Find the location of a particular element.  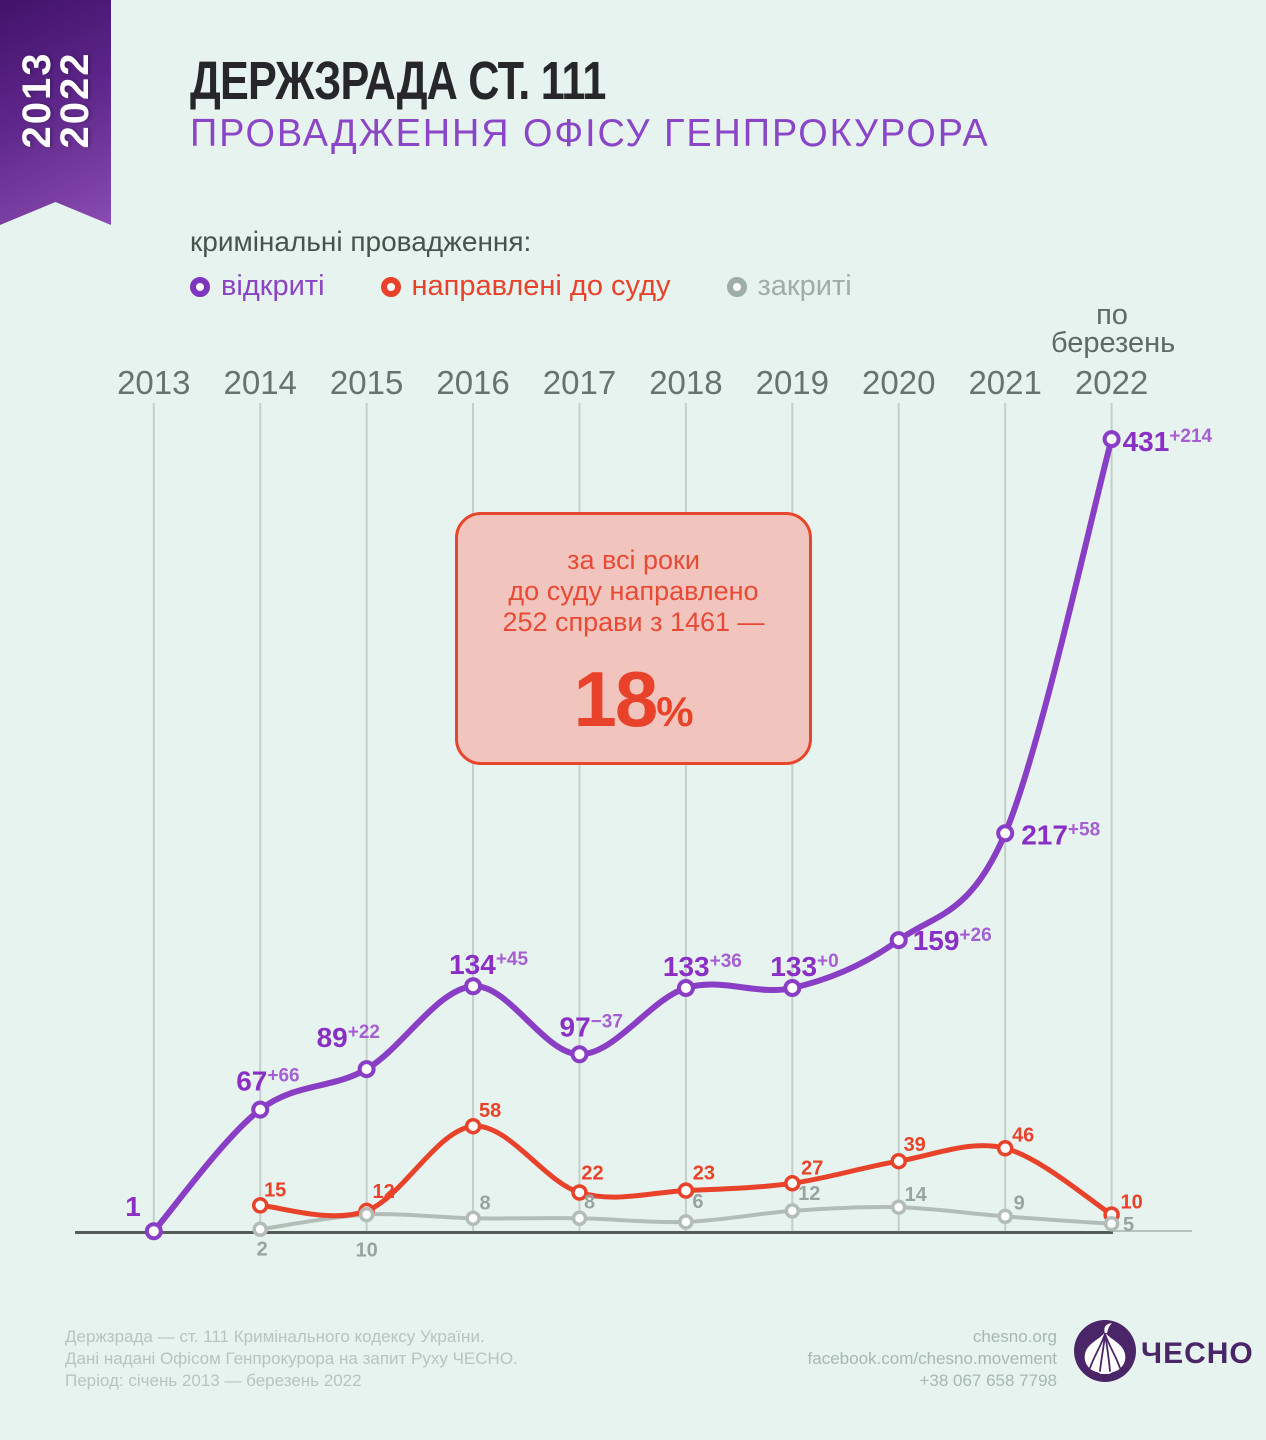

axis-note-march: по березень is located at coordinates (1113, 329).